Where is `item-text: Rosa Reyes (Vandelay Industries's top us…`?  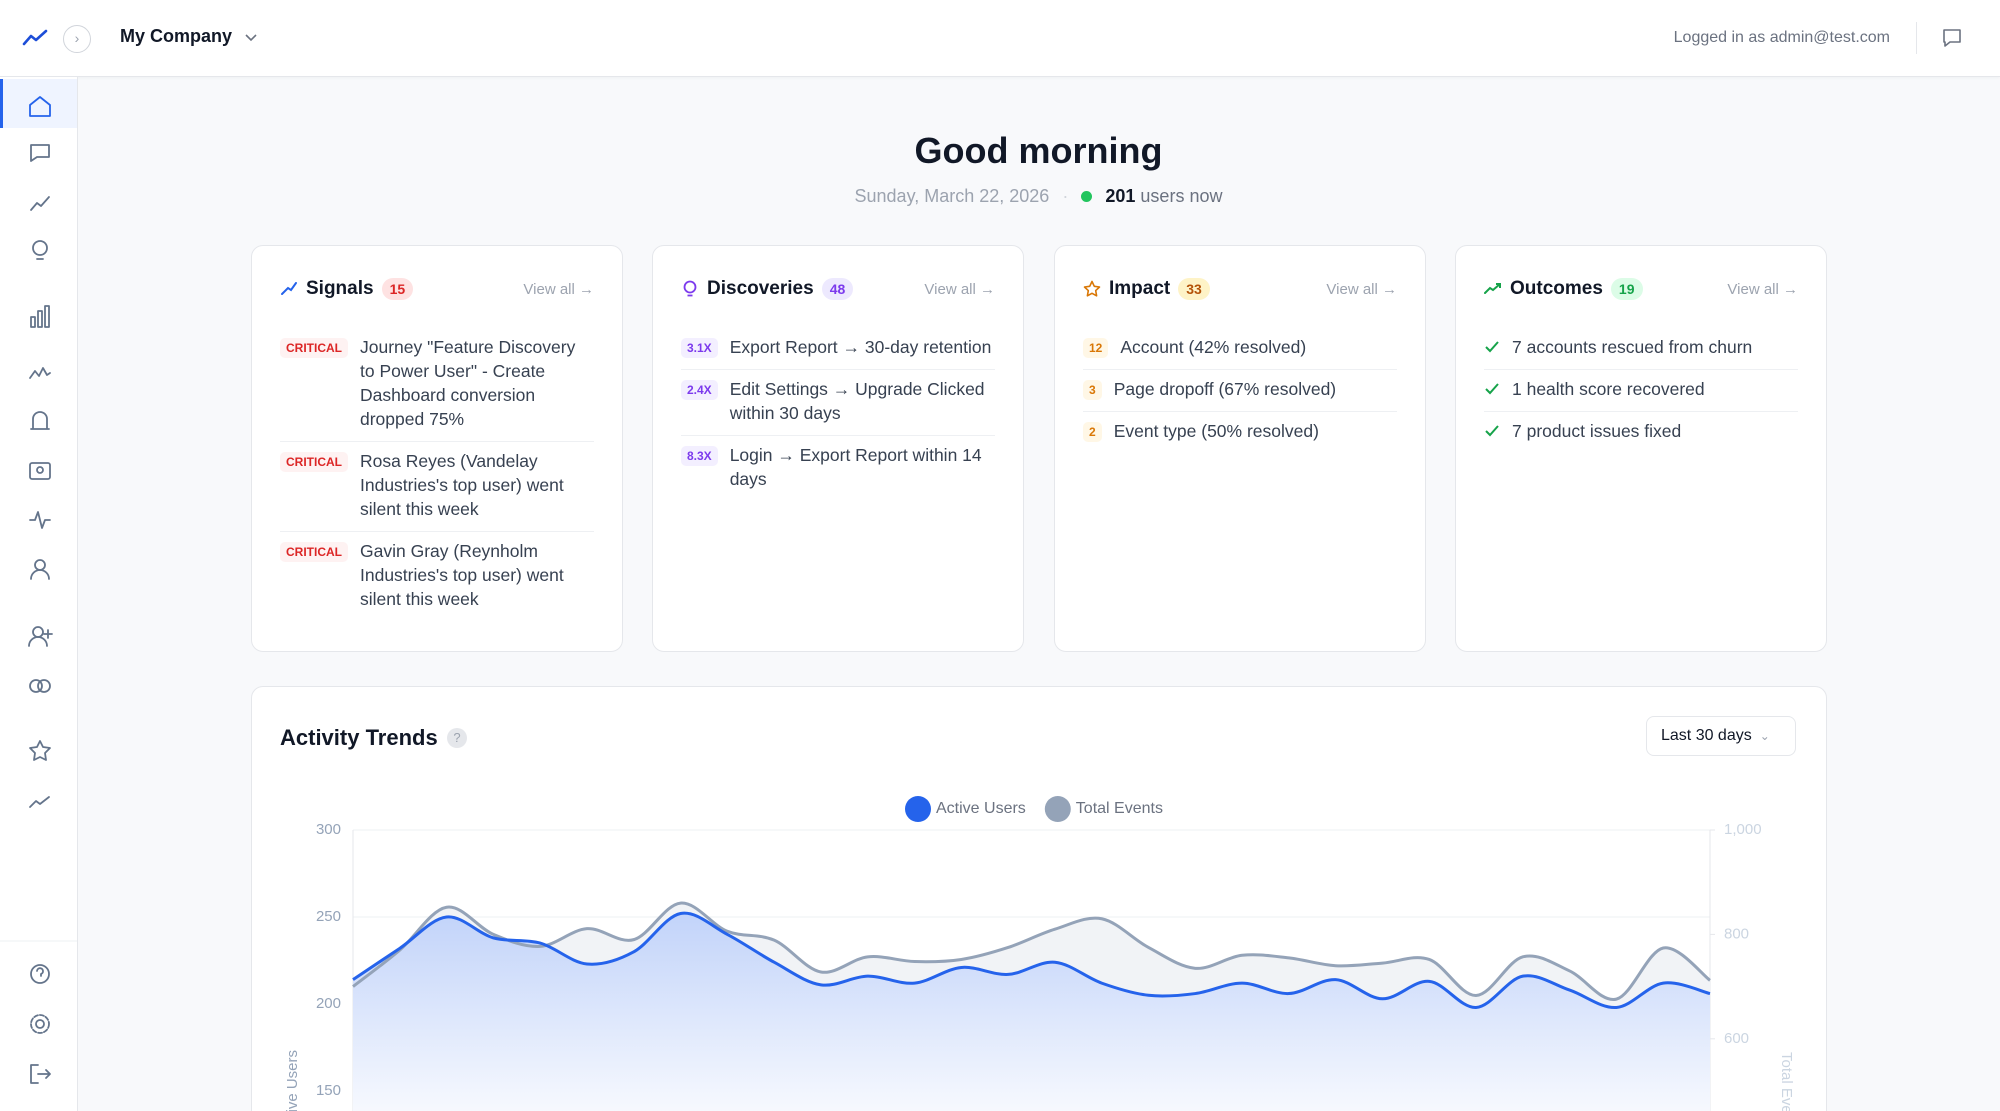
item-text: Rosa Reyes (Vandelay Industries's top us… is located at coordinates (462, 485).